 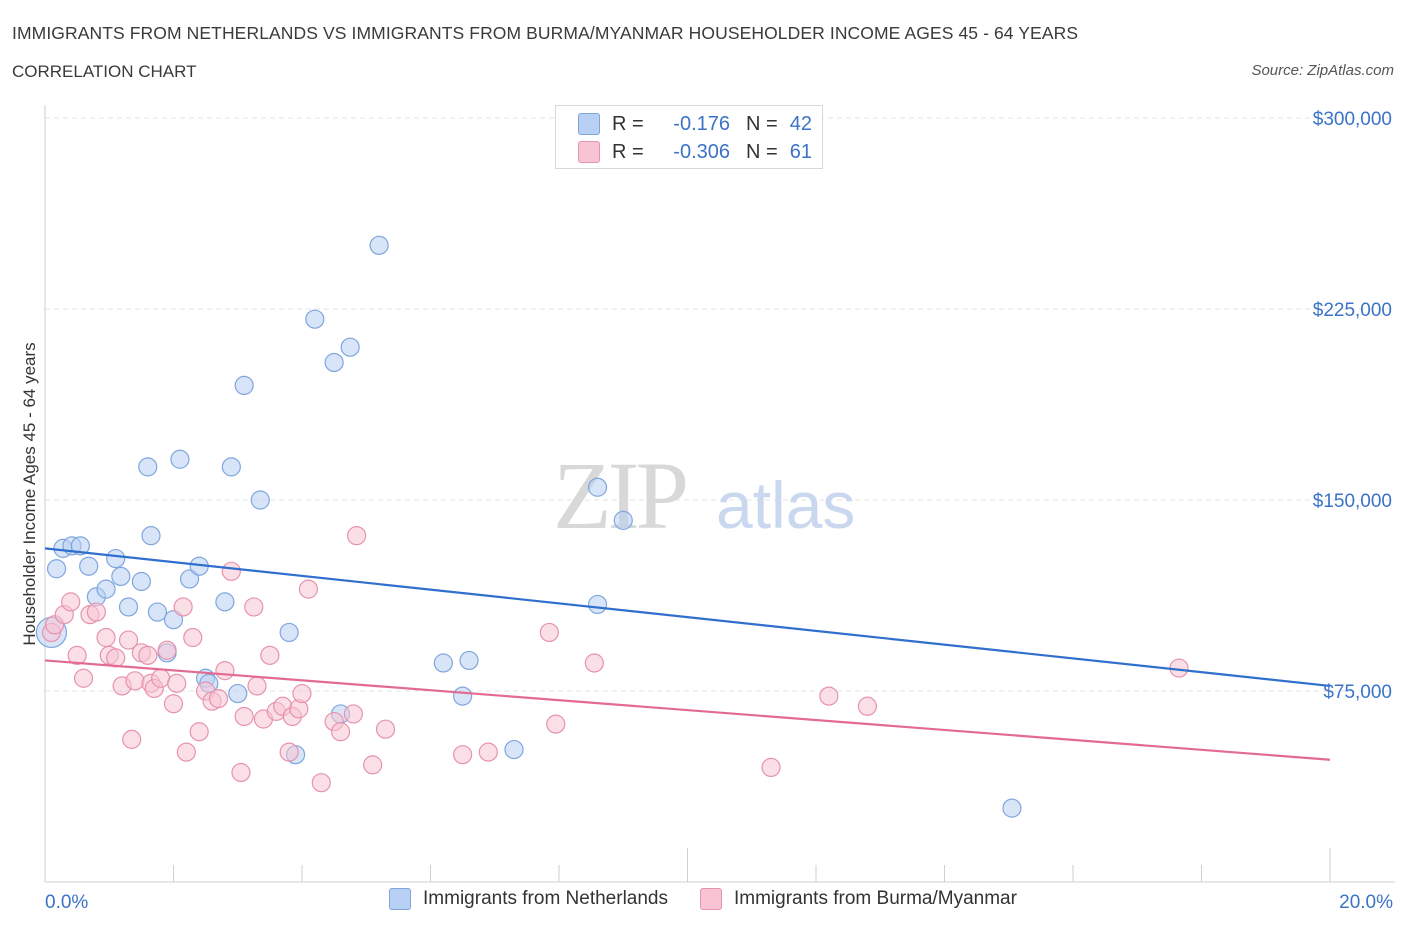 I want to click on trend-line-burma, so click(x=687, y=710).